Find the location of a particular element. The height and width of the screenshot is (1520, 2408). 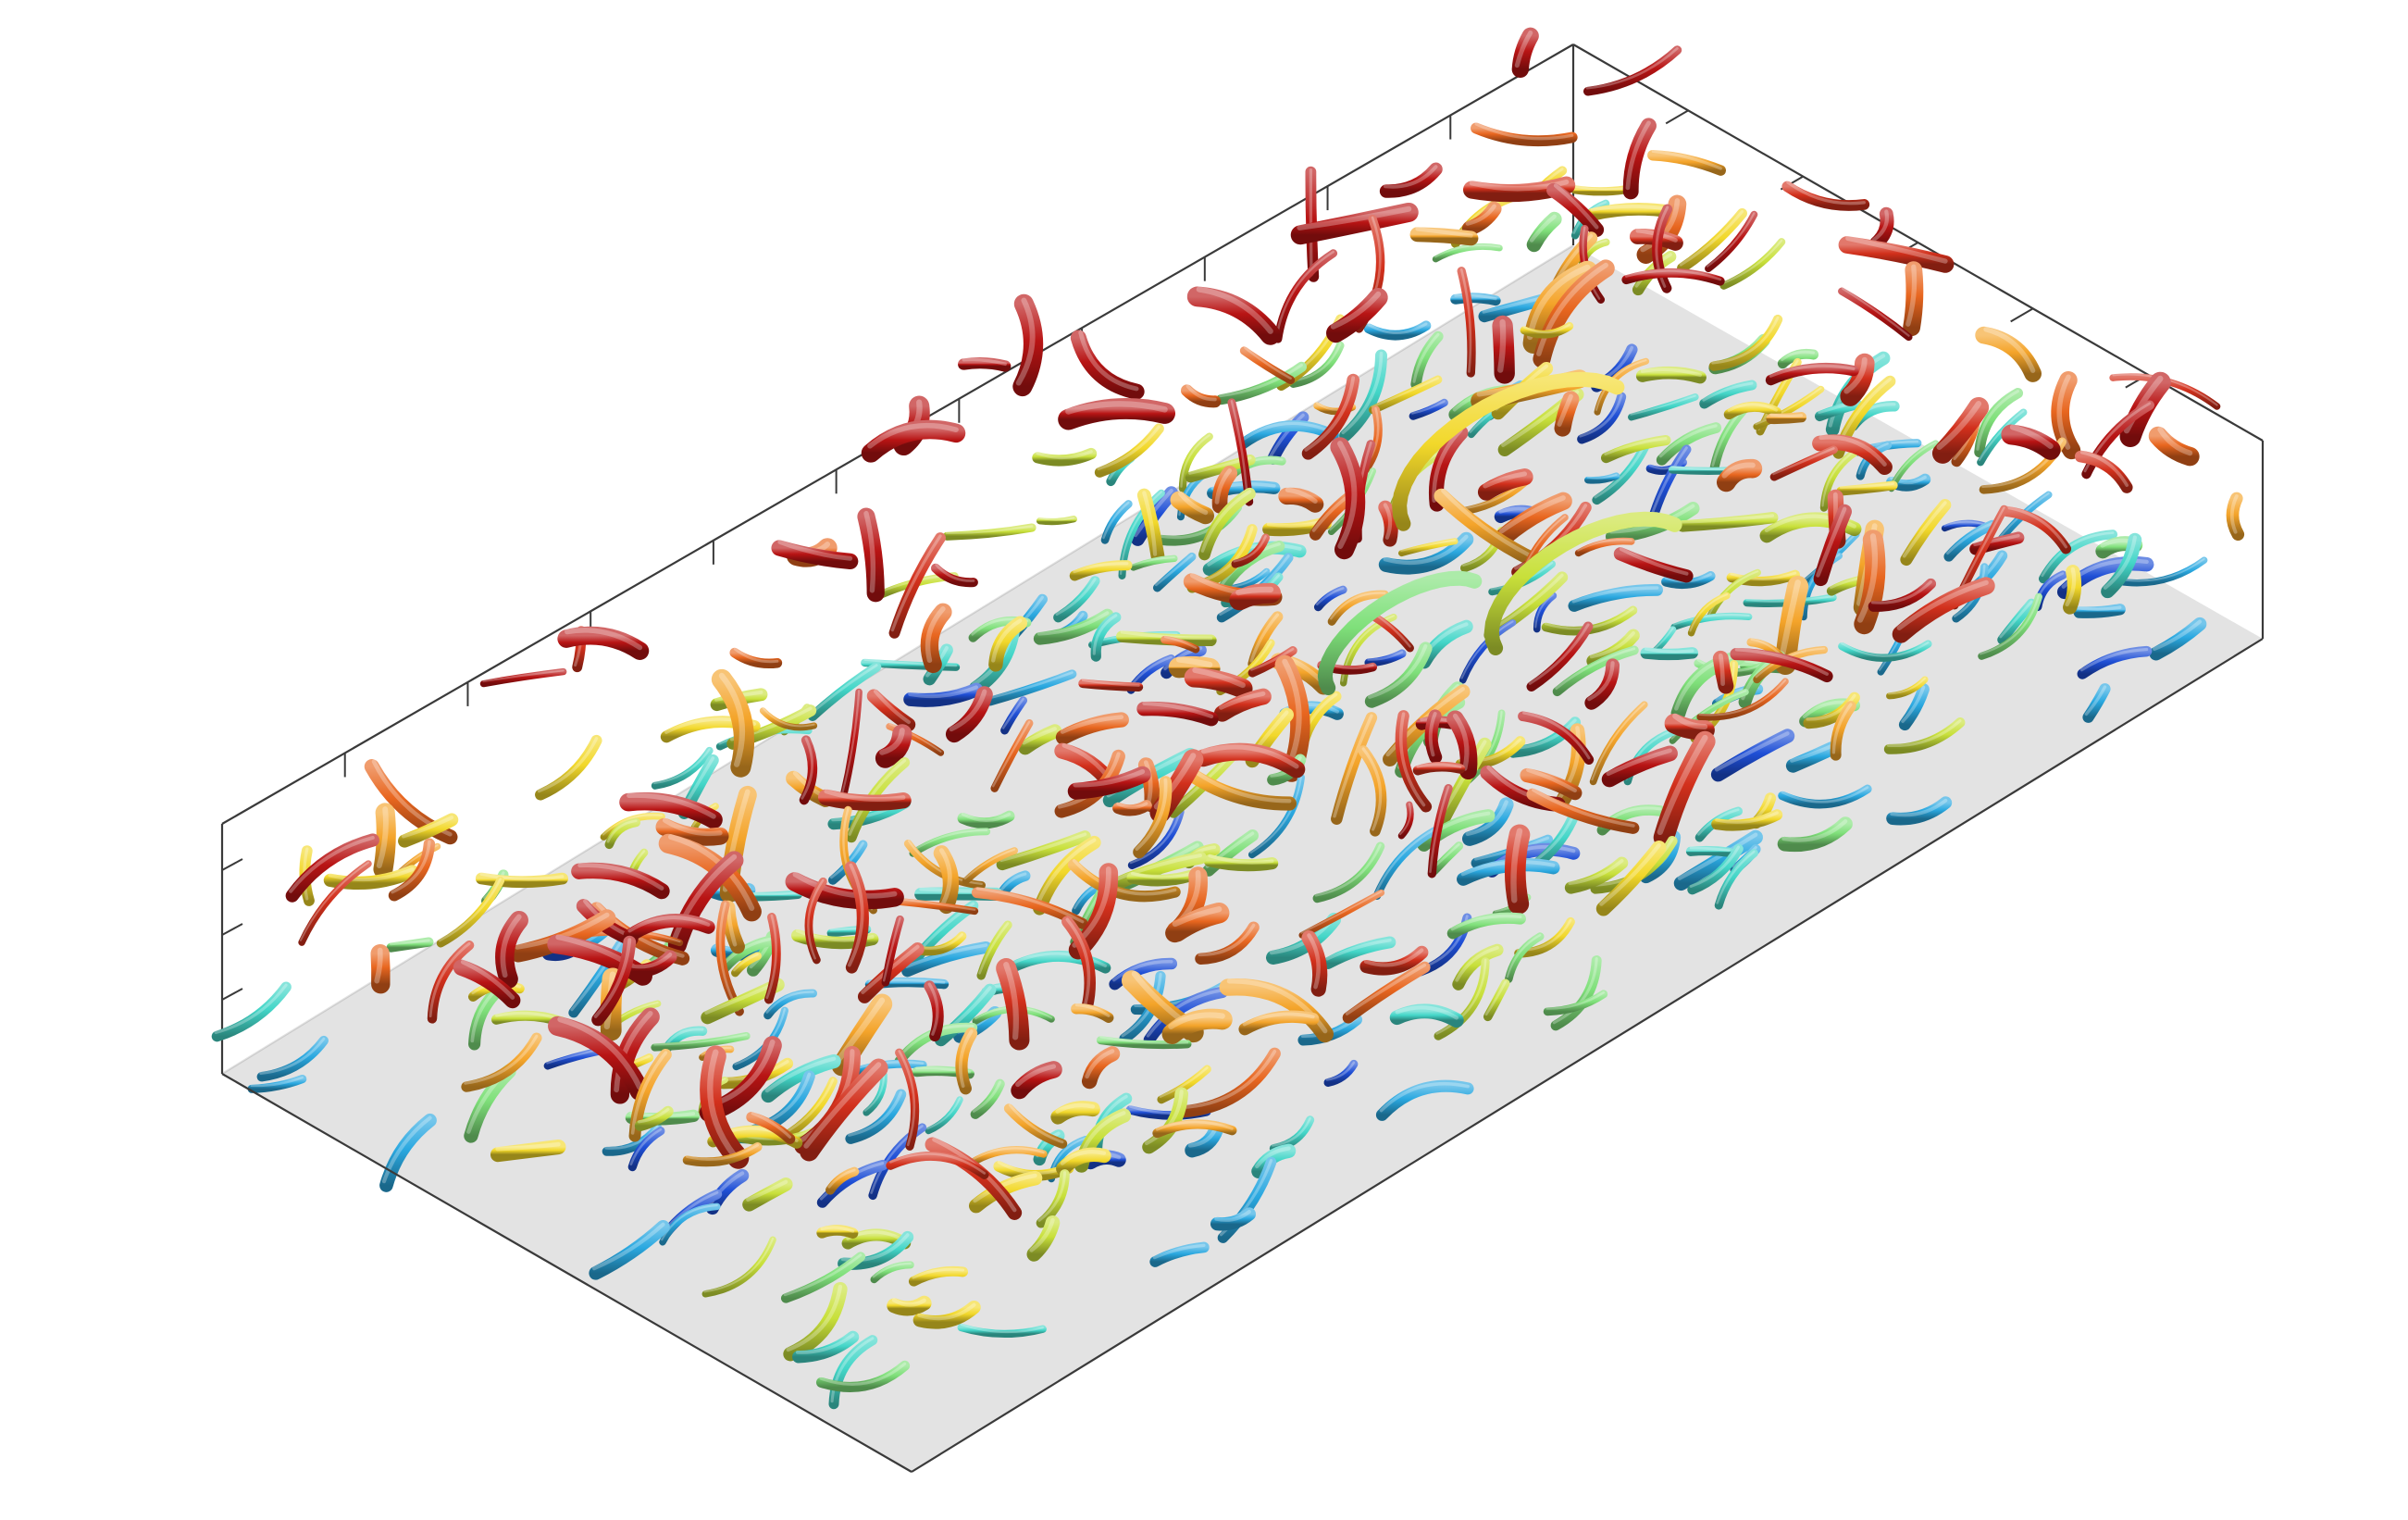

axis-ticks-wall-normal is located at coordinates (232, 929).